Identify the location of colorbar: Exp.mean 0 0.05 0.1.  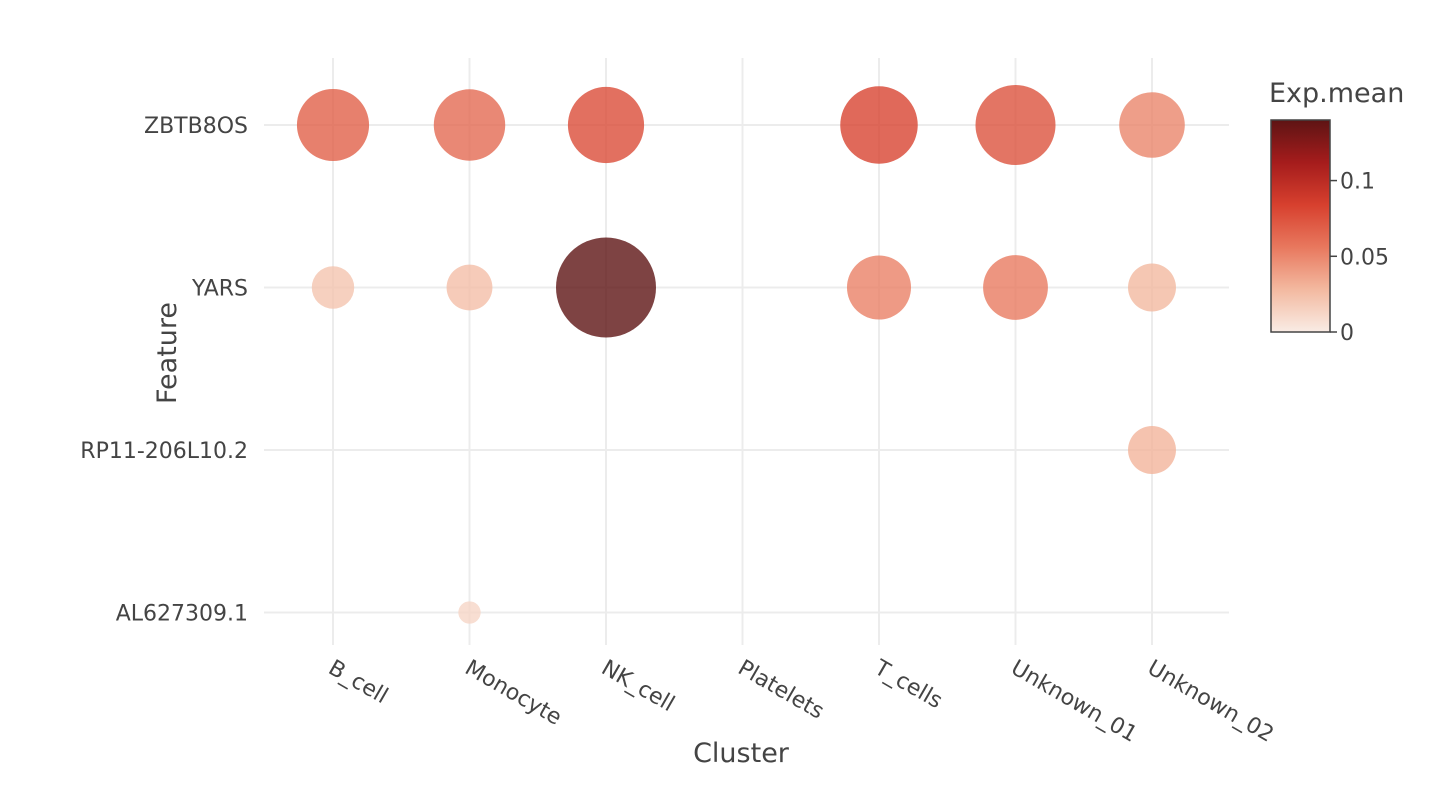
(1336, 212).